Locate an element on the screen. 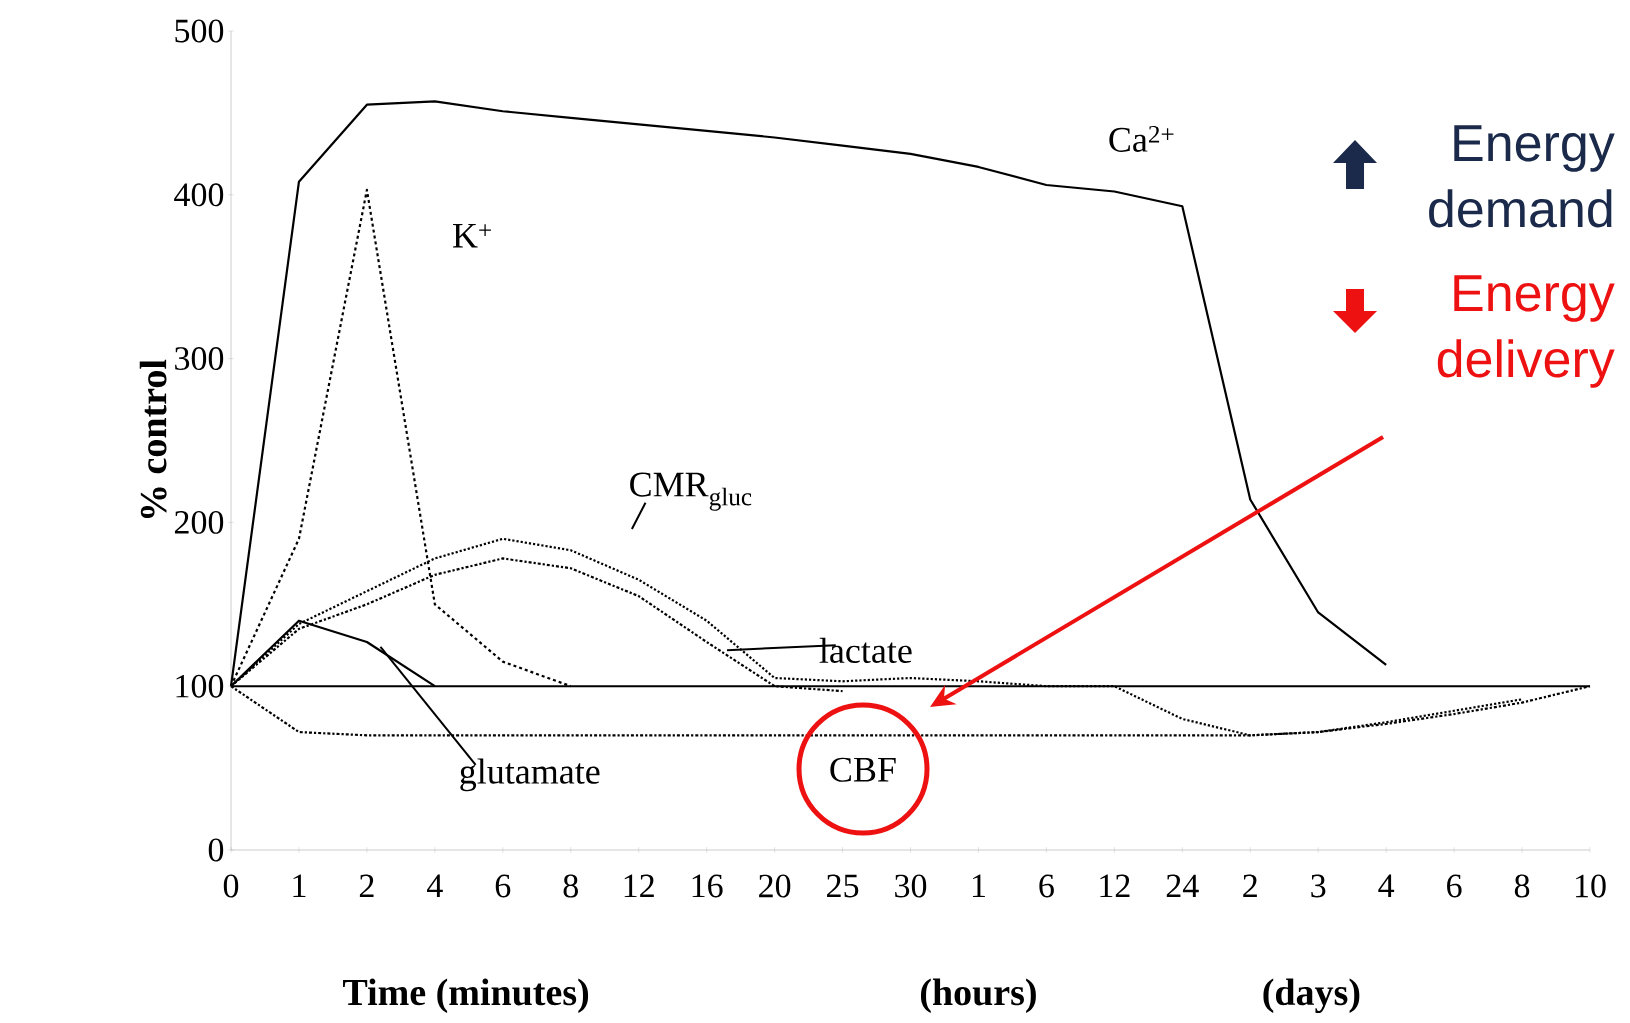 This screenshot has width=1630, height=1023. y-tick-label: 100 is located at coordinates (200, 686).